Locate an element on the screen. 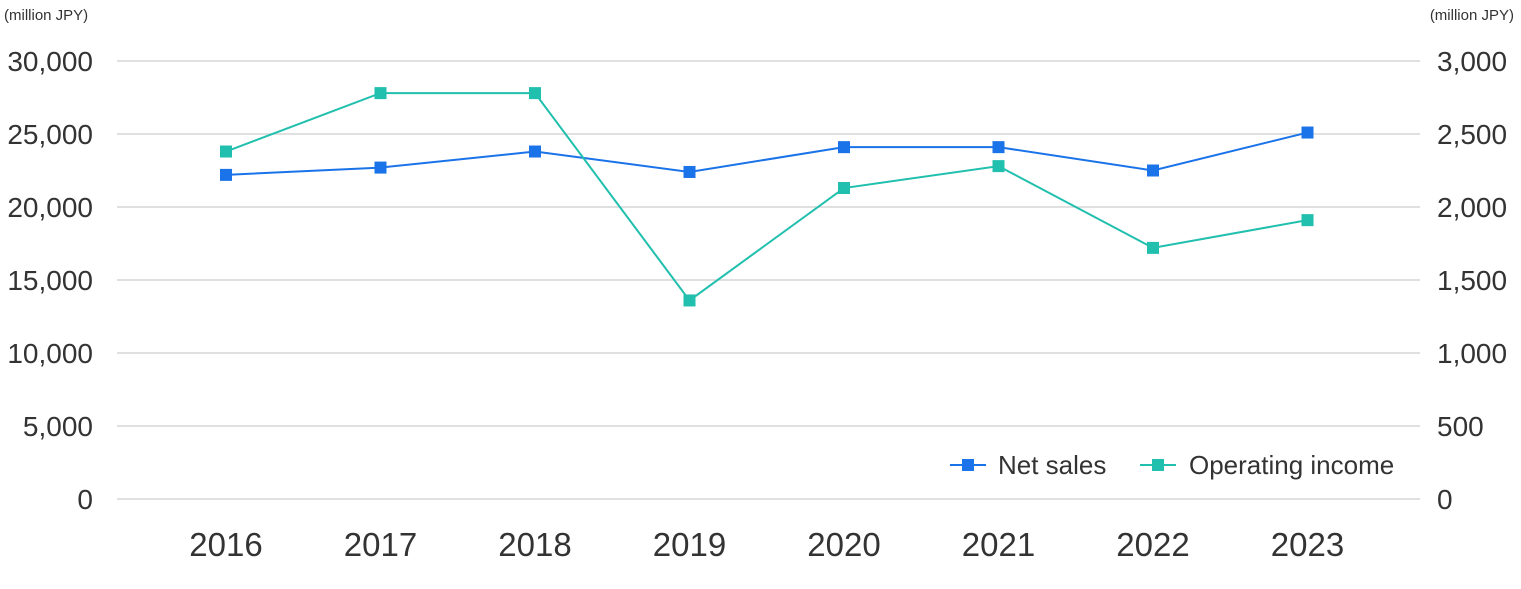 This screenshot has width=1521, height=589. right-axis-unit: (million JPY) is located at coordinates (1472, 15).